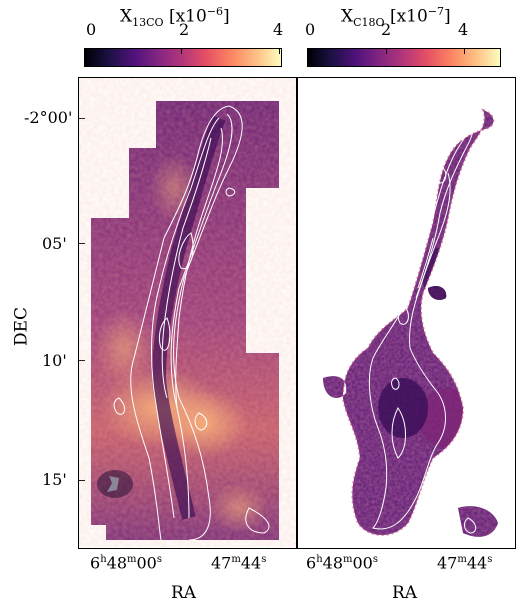  I want to click on ytick-label-0: -2°00', so click(48, 117).